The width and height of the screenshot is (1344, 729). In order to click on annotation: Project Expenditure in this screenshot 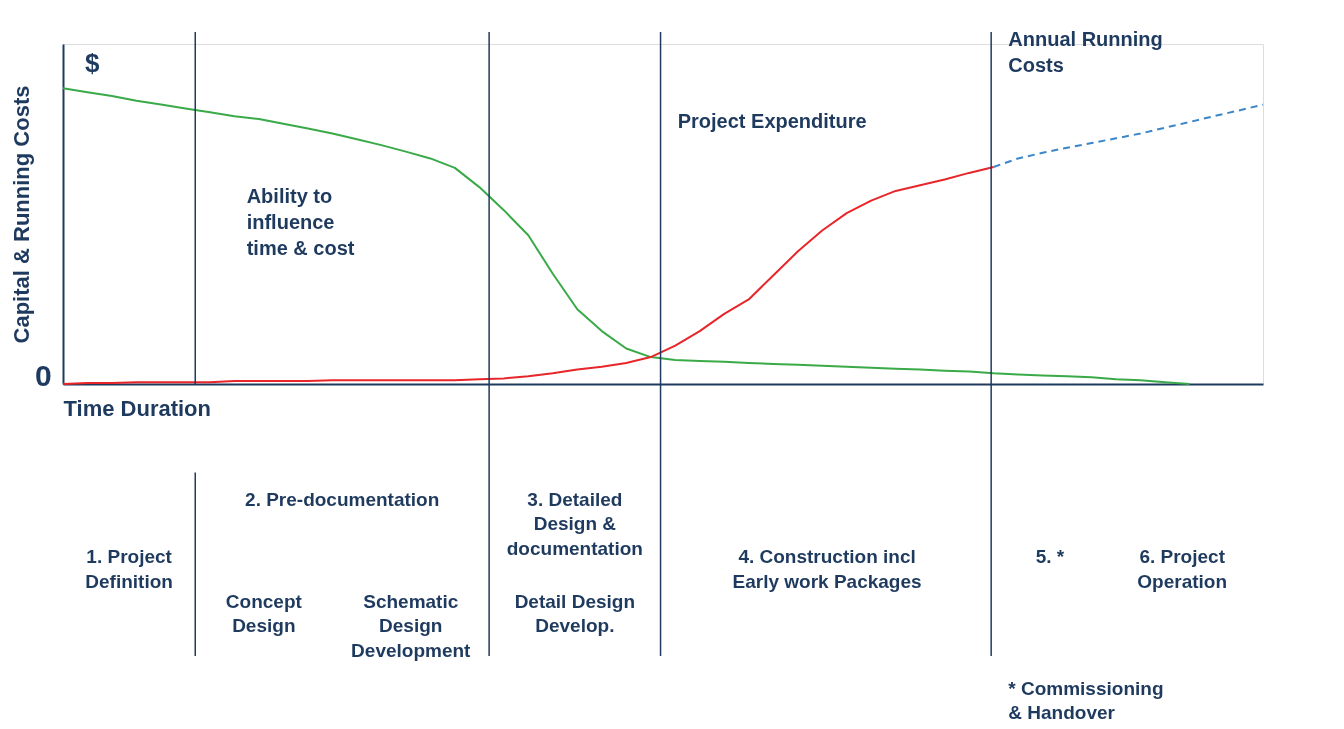, I will do `click(772, 121)`.